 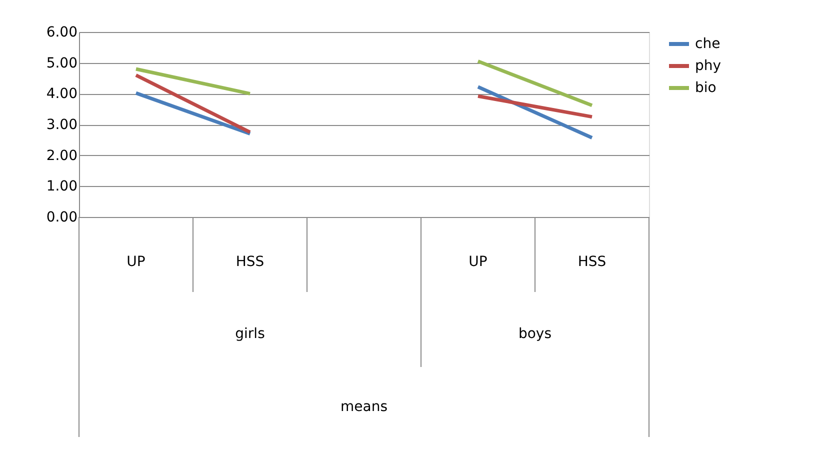 What do you see at coordinates (707, 44) in the screenshot?
I see `legend-label: che` at bounding box center [707, 44].